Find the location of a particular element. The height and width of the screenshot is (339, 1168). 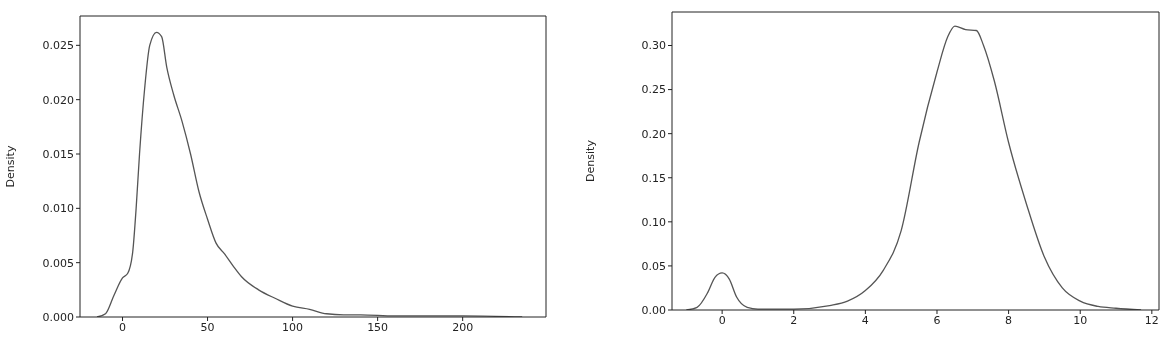

y-tick-label: 0.000 is located at coordinates (58, 317).